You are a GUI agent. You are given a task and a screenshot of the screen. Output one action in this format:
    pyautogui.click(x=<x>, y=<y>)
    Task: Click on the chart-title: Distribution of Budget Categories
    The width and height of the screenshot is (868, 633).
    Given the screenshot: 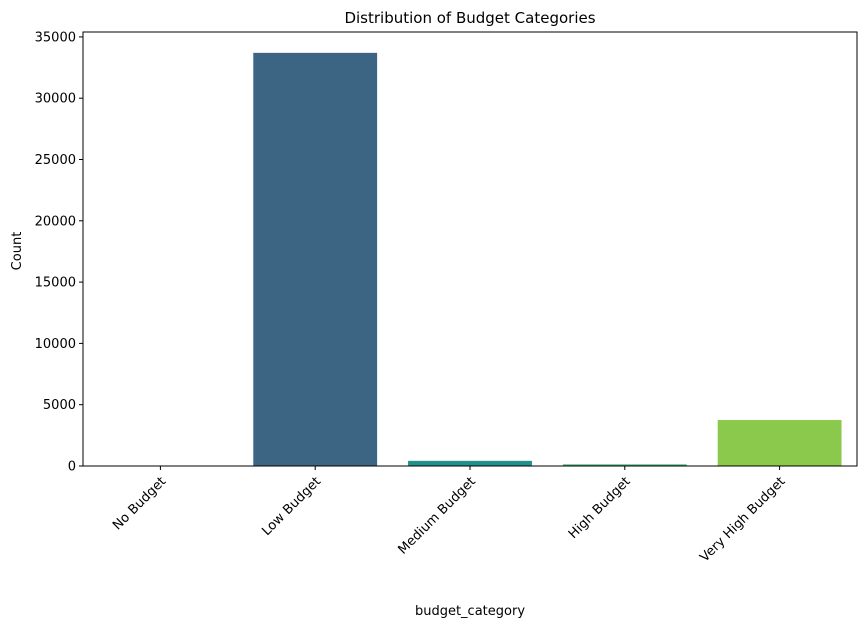 What is the action you would take?
    pyautogui.click(x=469, y=18)
    